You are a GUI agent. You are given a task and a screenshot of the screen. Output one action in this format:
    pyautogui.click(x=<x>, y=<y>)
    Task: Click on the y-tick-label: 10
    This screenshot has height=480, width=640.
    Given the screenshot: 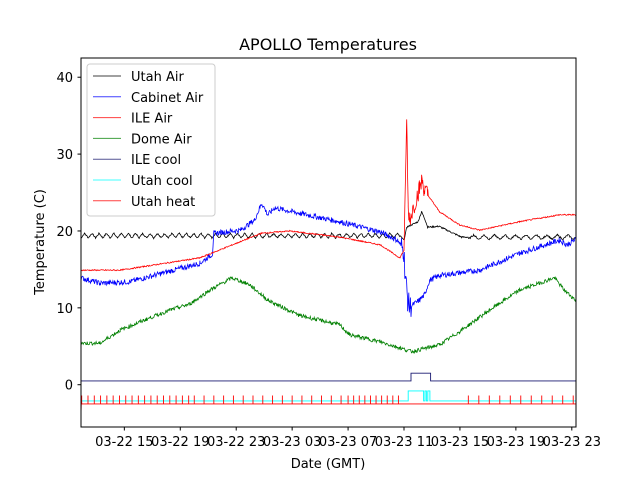 What is the action you would take?
    pyautogui.click(x=64, y=309)
    